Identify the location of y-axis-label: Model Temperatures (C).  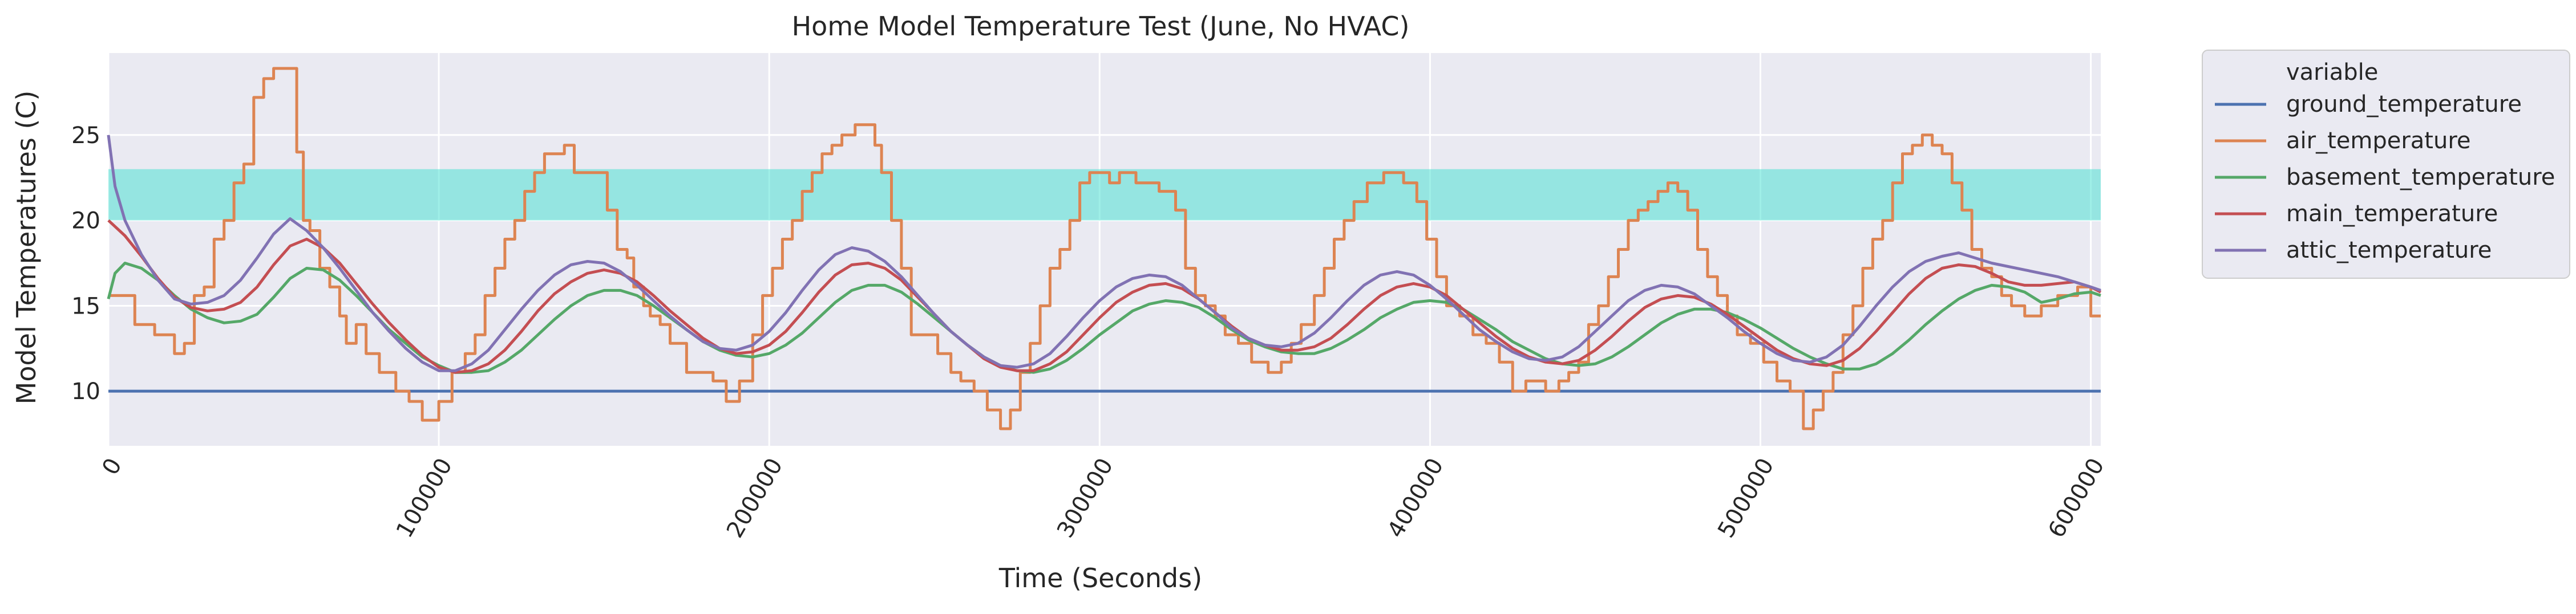
(26, 248).